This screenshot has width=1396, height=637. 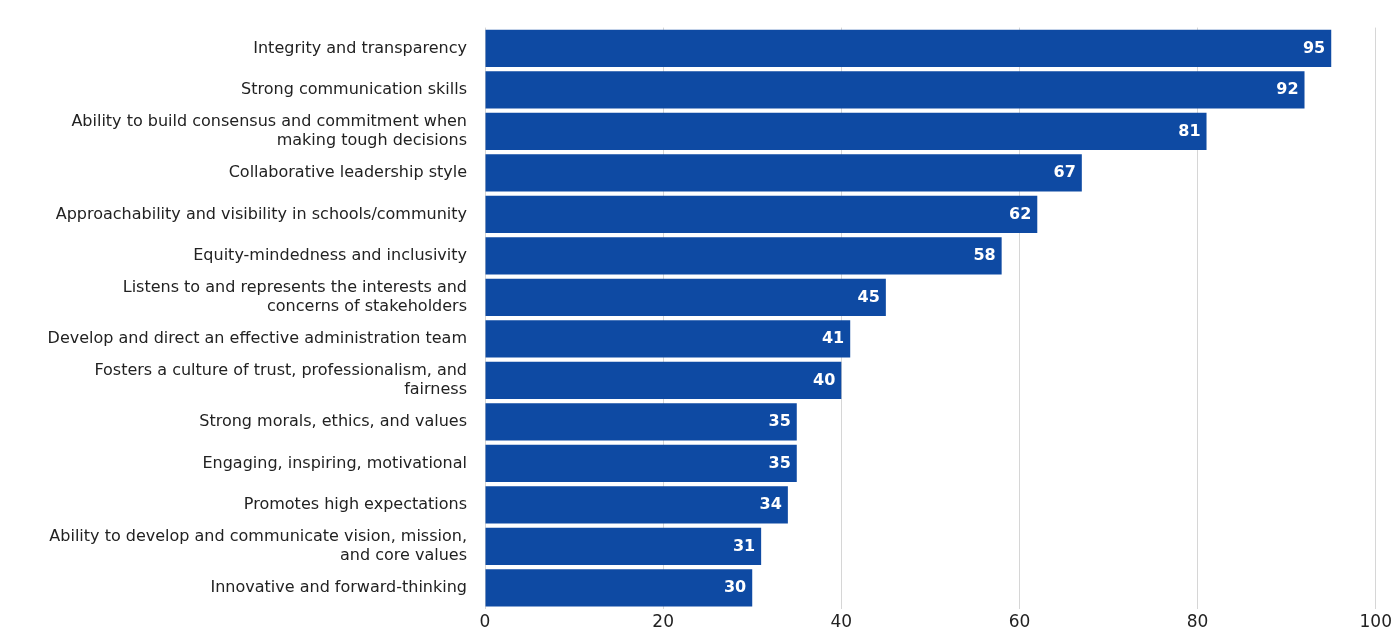 I want to click on y-tick-label: Approachability and visibility in schools/community, so click(x=261, y=213).